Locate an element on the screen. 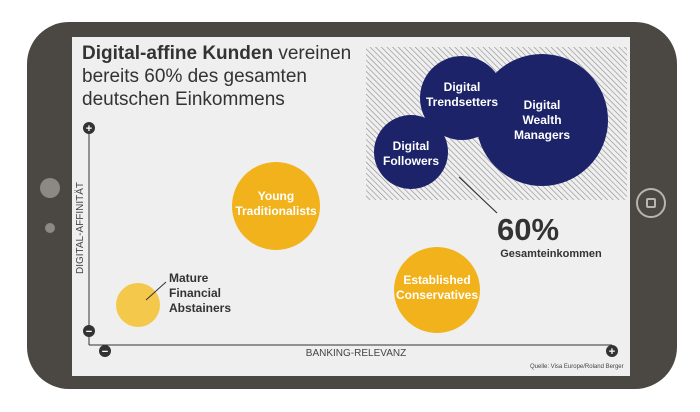  x-axis-label: BANKING-RELEVANZ is located at coordinates (356, 353).